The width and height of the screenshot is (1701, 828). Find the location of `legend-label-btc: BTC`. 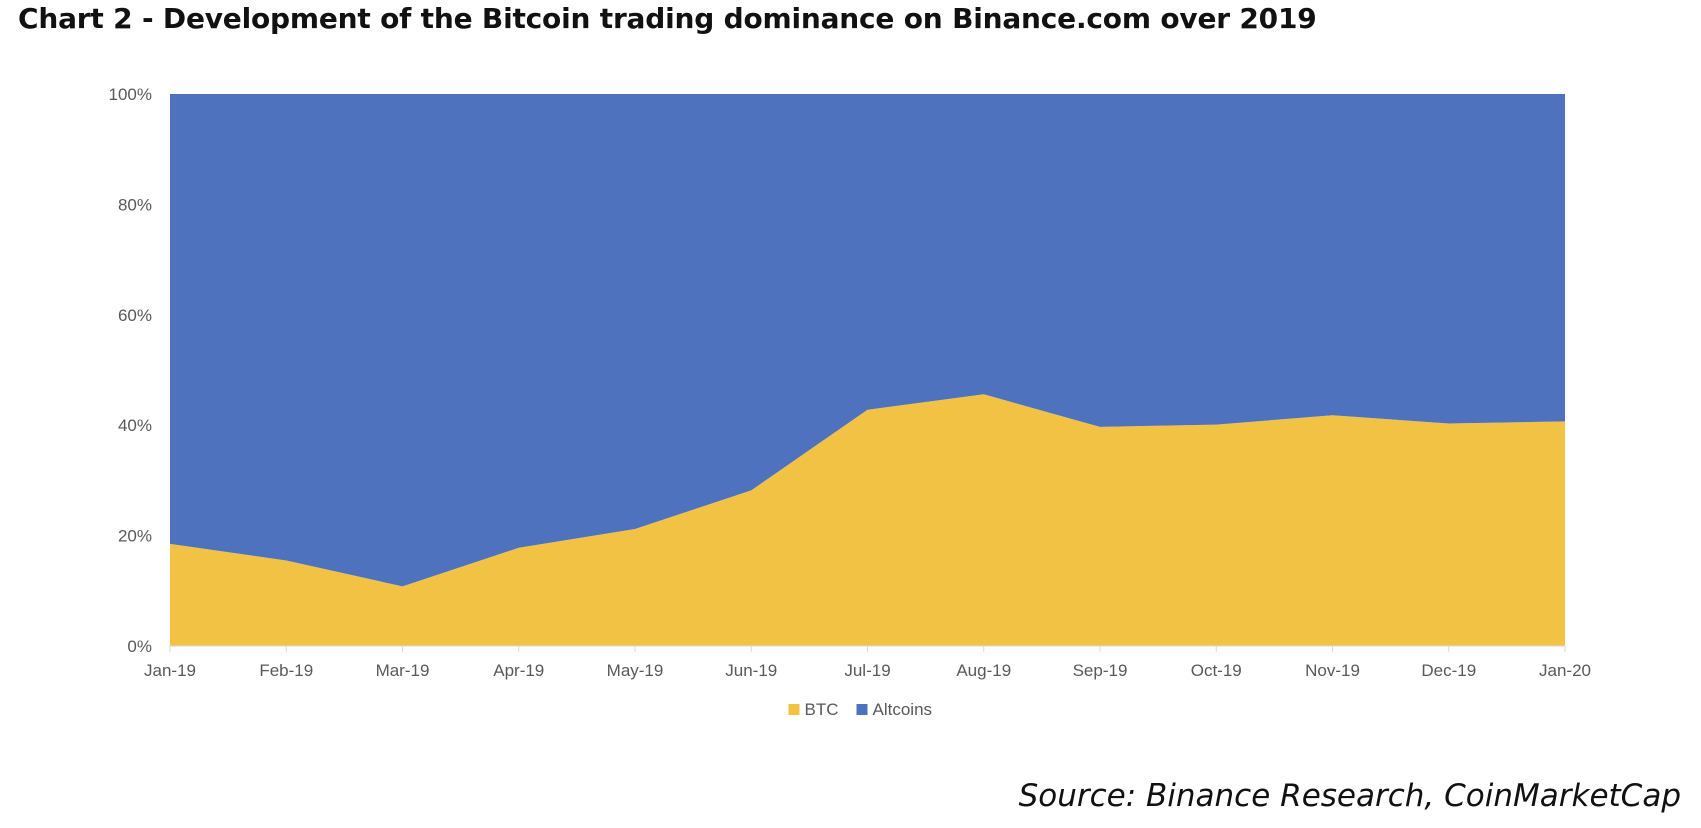

legend-label-btc: BTC is located at coordinates (822, 709).